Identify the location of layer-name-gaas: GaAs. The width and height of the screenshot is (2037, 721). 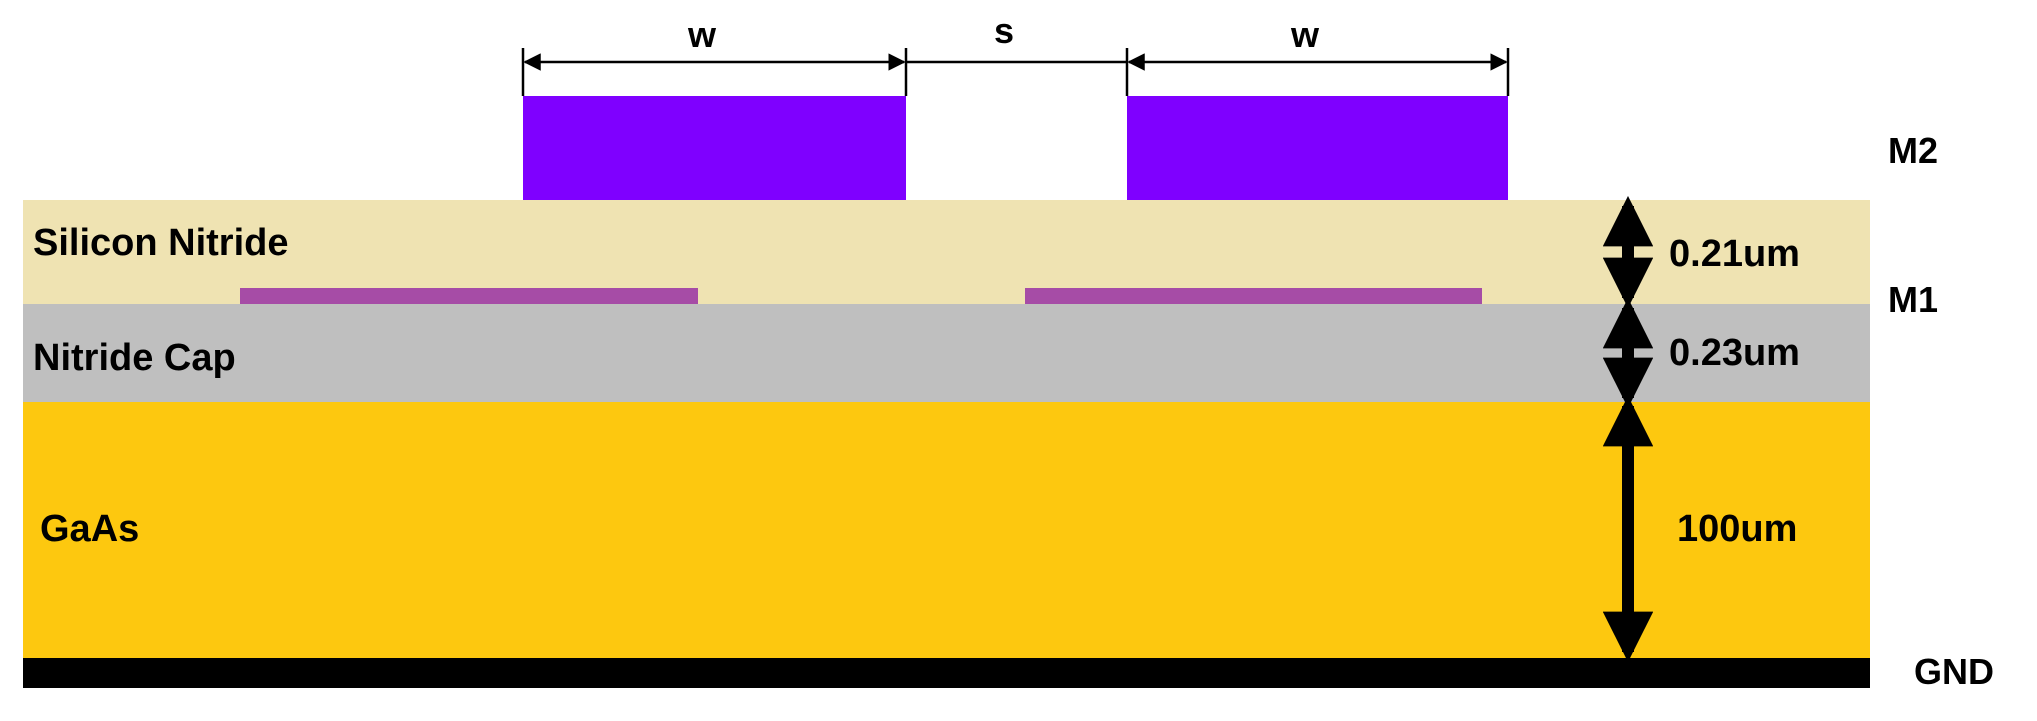
(89, 529).